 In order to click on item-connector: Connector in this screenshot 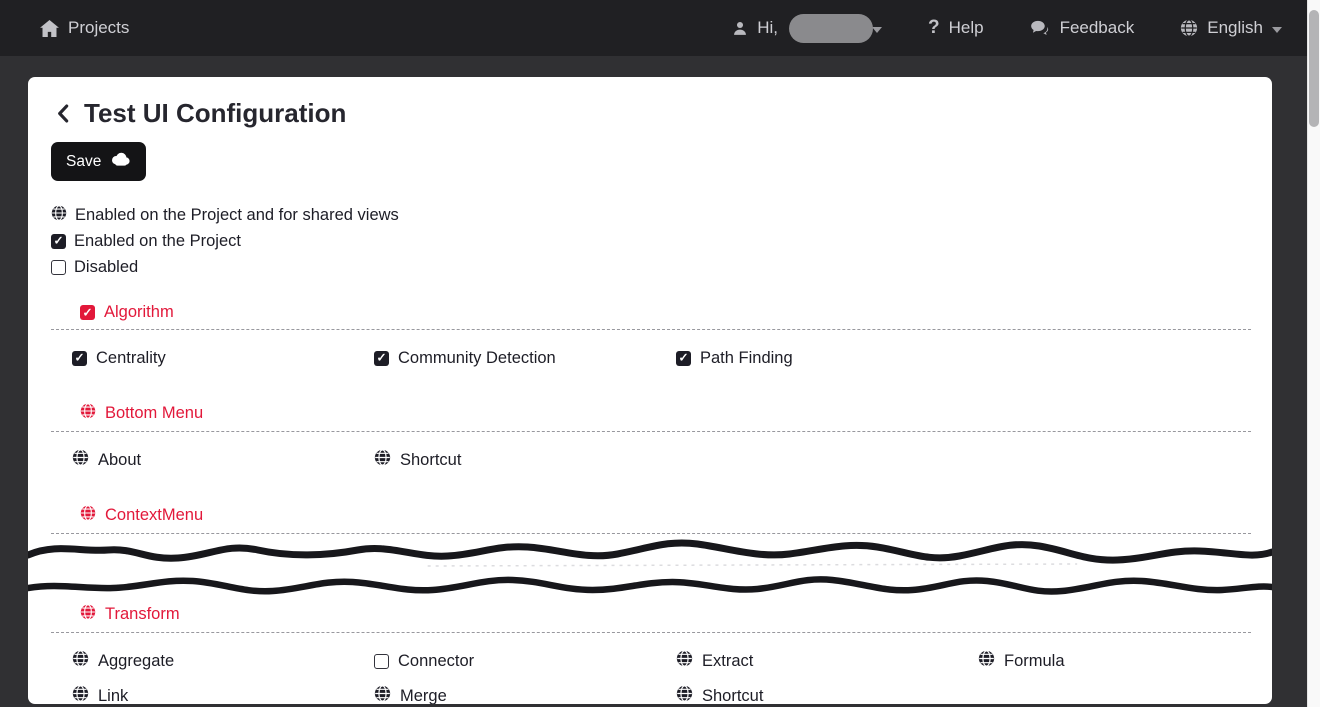, I will do `click(525, 661)`.